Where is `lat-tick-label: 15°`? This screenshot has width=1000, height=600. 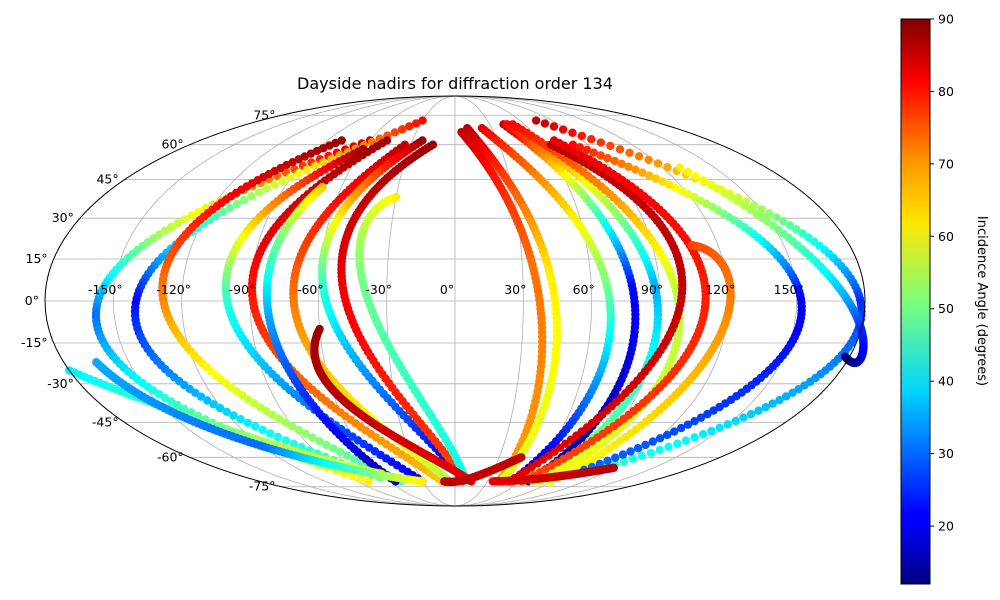
lat-tick-label: 15° is located at coordinates (37, 258).